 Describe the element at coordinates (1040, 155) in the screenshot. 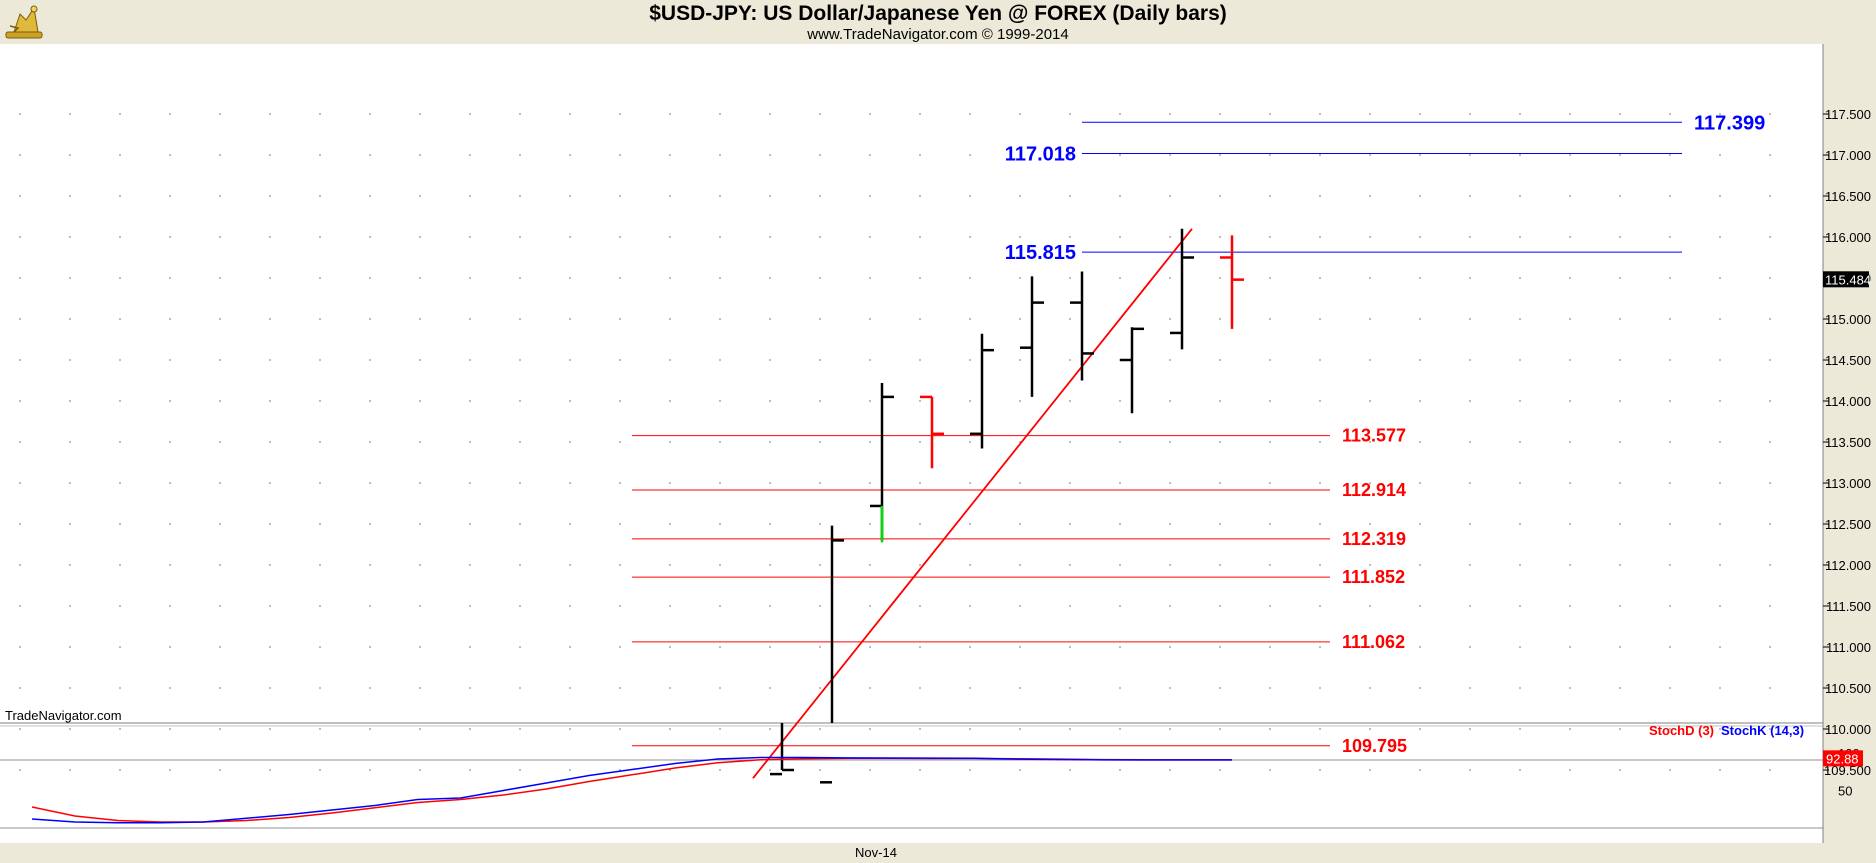

I see `projection-label: 117.018` at that location.